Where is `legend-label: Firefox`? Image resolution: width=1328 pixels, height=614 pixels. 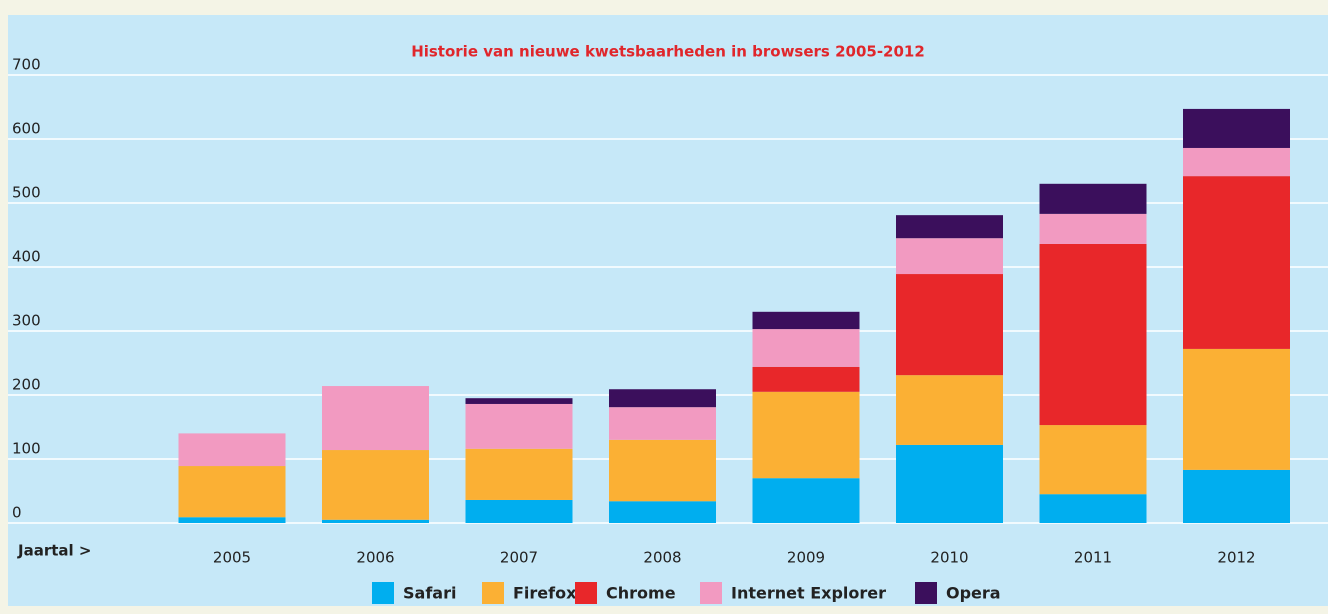 legend-label: Firefox is located at coordinates (545, 593).